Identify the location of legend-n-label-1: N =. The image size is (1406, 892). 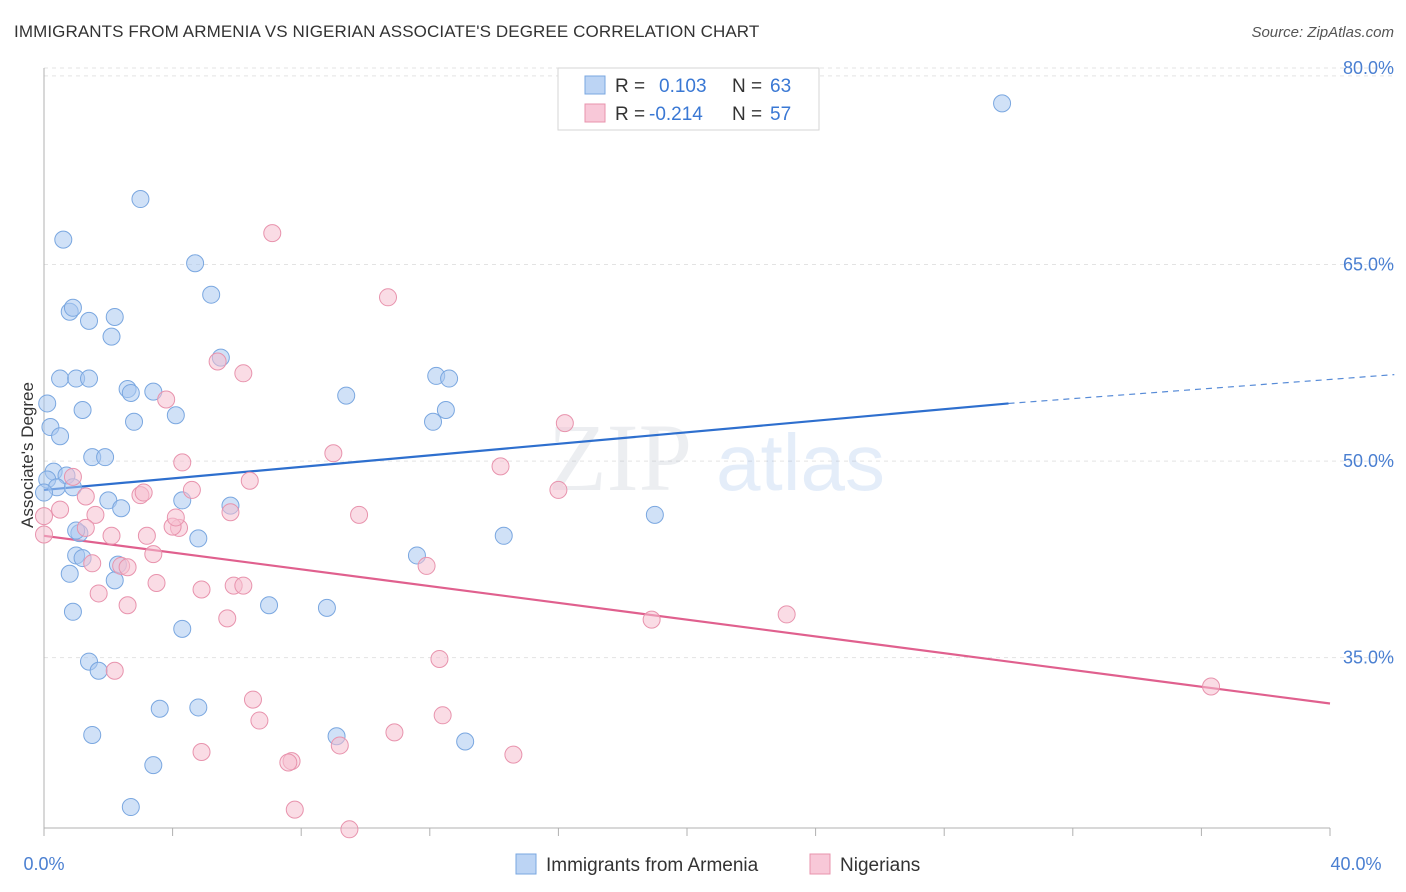
(747, 86).